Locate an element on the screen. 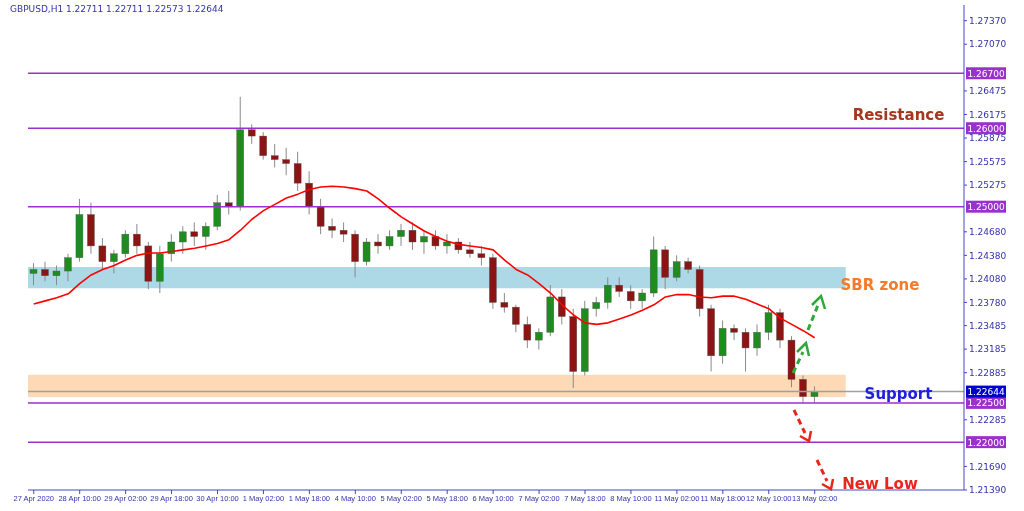  y-tick-label: 1.21690 is located at coordinates (988, 466).